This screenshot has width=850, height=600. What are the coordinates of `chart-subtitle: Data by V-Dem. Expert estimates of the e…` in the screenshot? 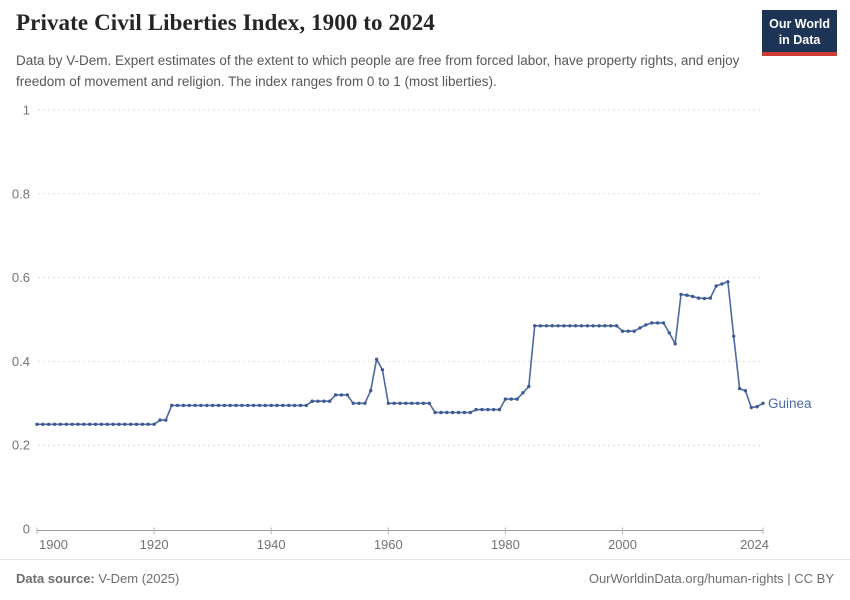 It's located at (378, 71).